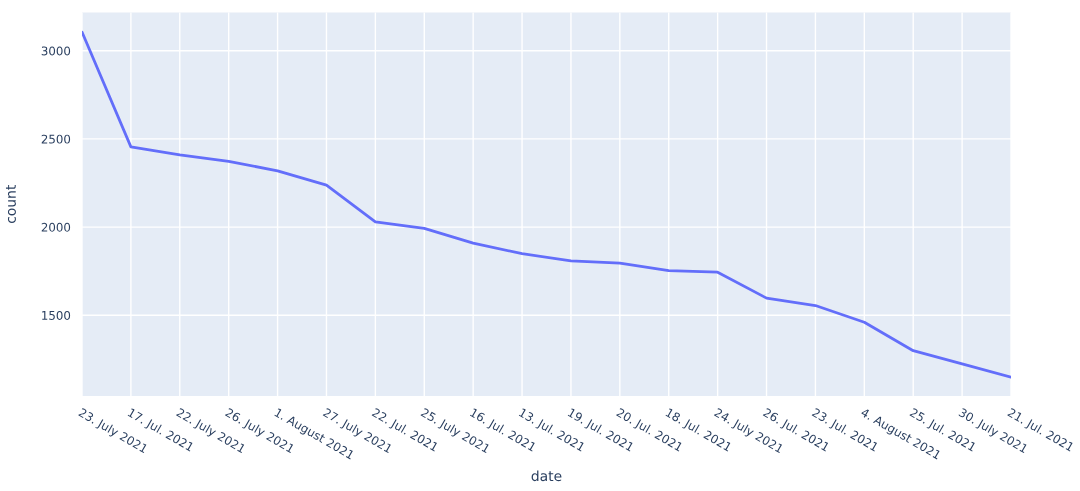  What do you see at coordinates (56, 139) in the screenshot?
I see `y-tick-label: 2500` at bounding box center [56, 139].